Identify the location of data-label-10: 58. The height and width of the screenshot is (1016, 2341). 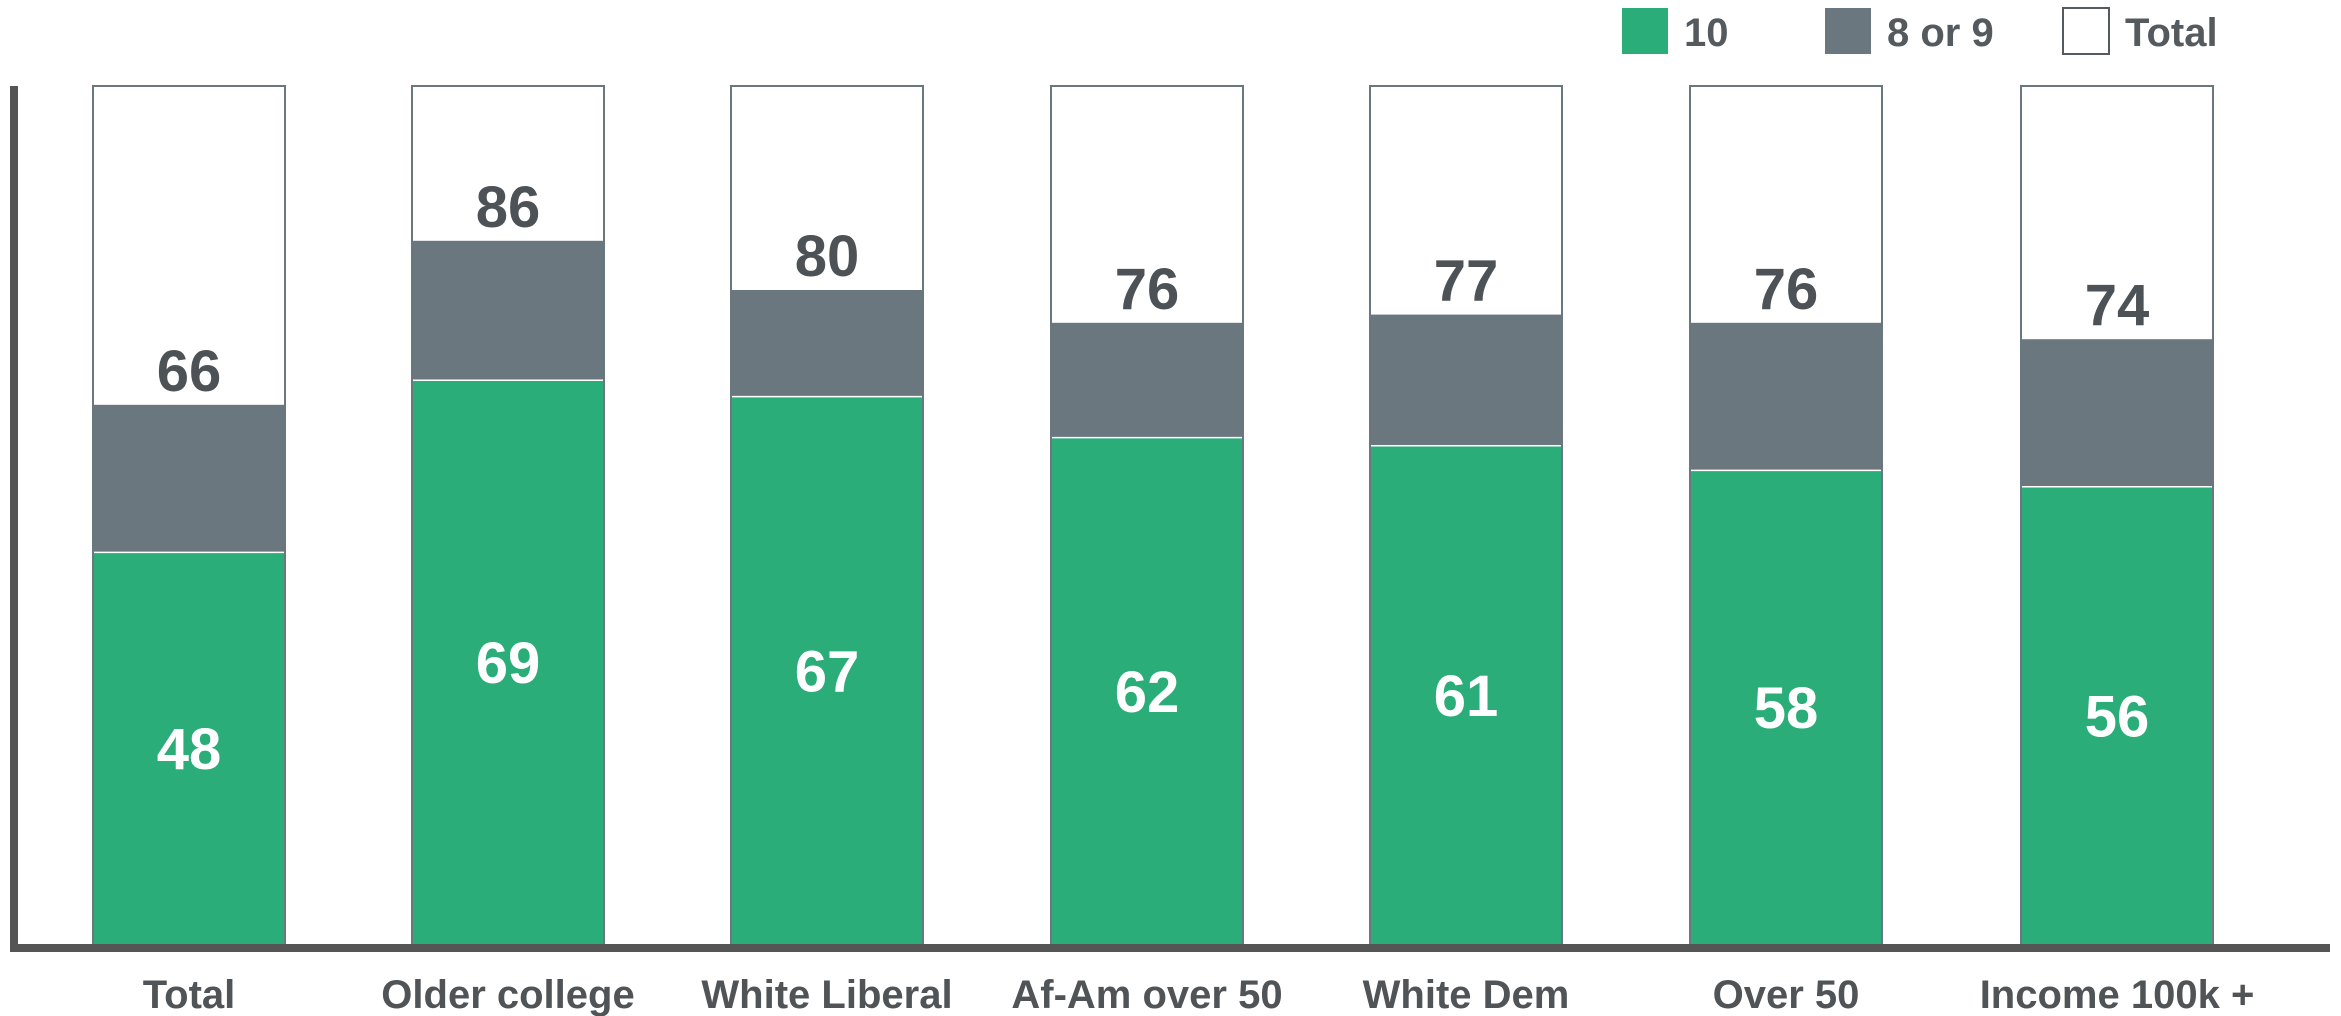
(1786, 708).